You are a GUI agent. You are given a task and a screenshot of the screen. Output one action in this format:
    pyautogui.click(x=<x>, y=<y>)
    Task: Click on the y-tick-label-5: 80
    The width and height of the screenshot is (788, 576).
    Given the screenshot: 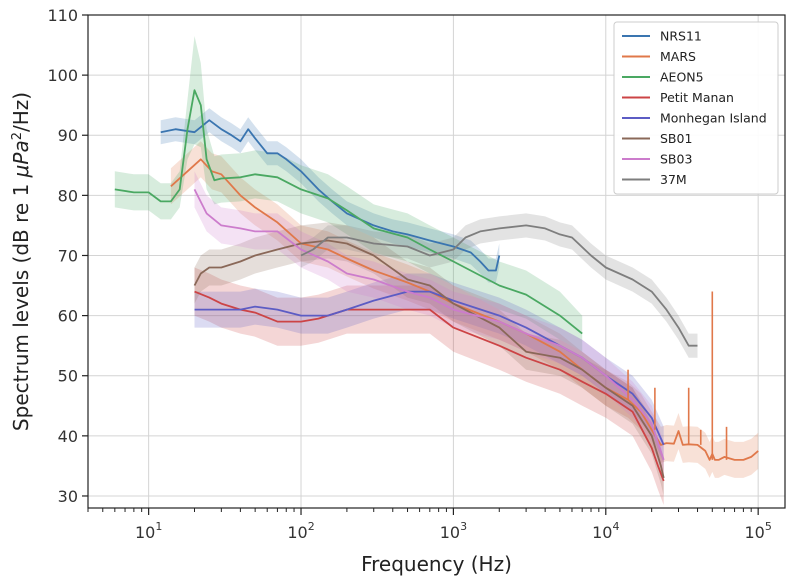 What is the action you would take?
    pyautogui.click(x=68, y=195)
    